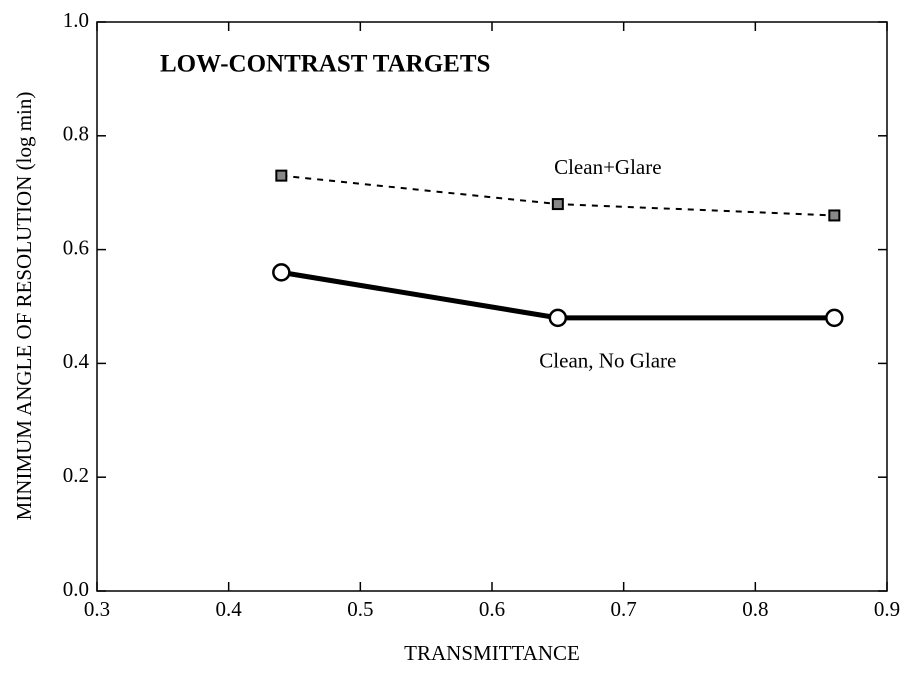  What do you see at coordinates (76, 20) in the screenshot?
I see `y-tick-label: 1.0` at bounding box center [76, 20].